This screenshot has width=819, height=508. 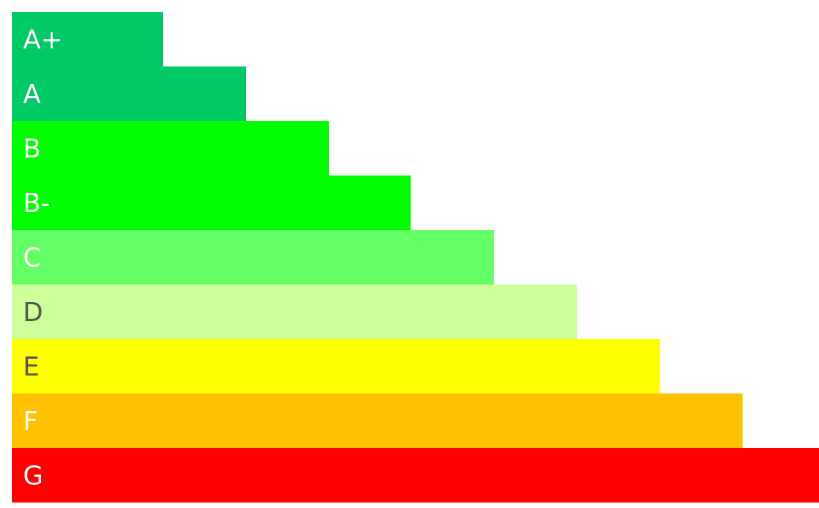 I want to click on y-tick-label: A, so click(x=32, y=95).